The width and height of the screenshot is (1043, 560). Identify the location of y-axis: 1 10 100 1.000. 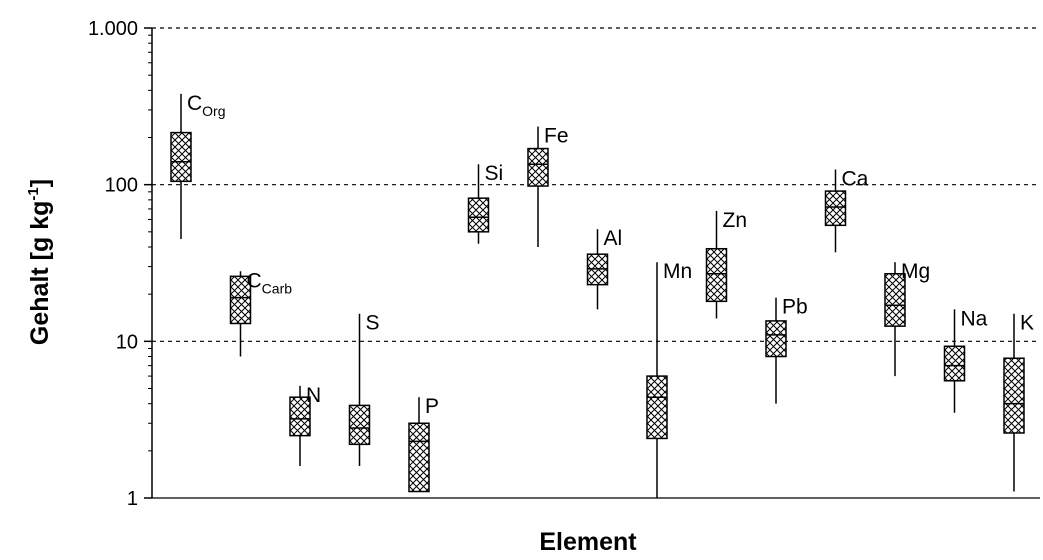
(120, 264).